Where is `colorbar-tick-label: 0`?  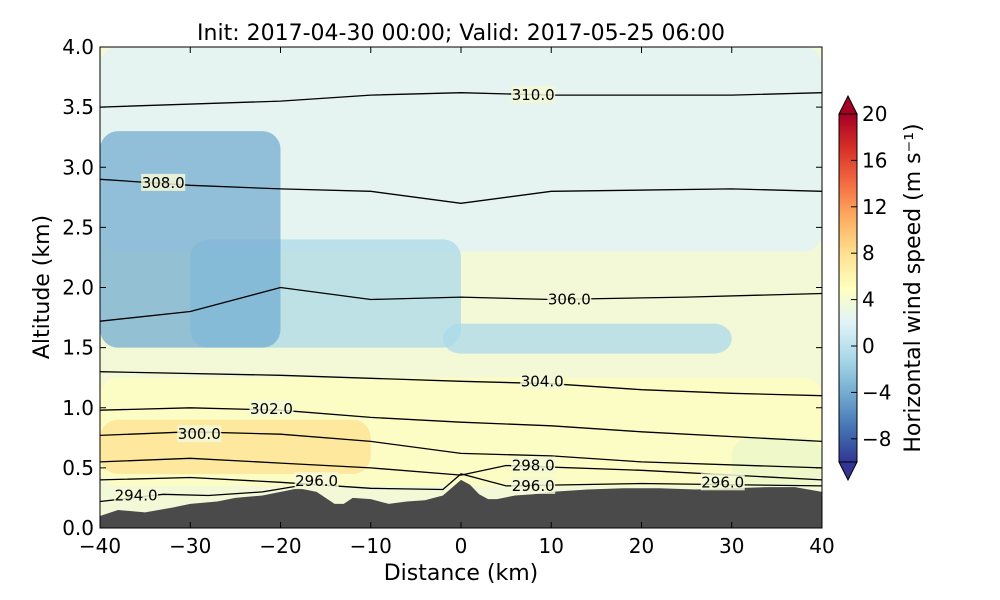
colorbar-tick-label: 0 is located at coordinates (868, 346).